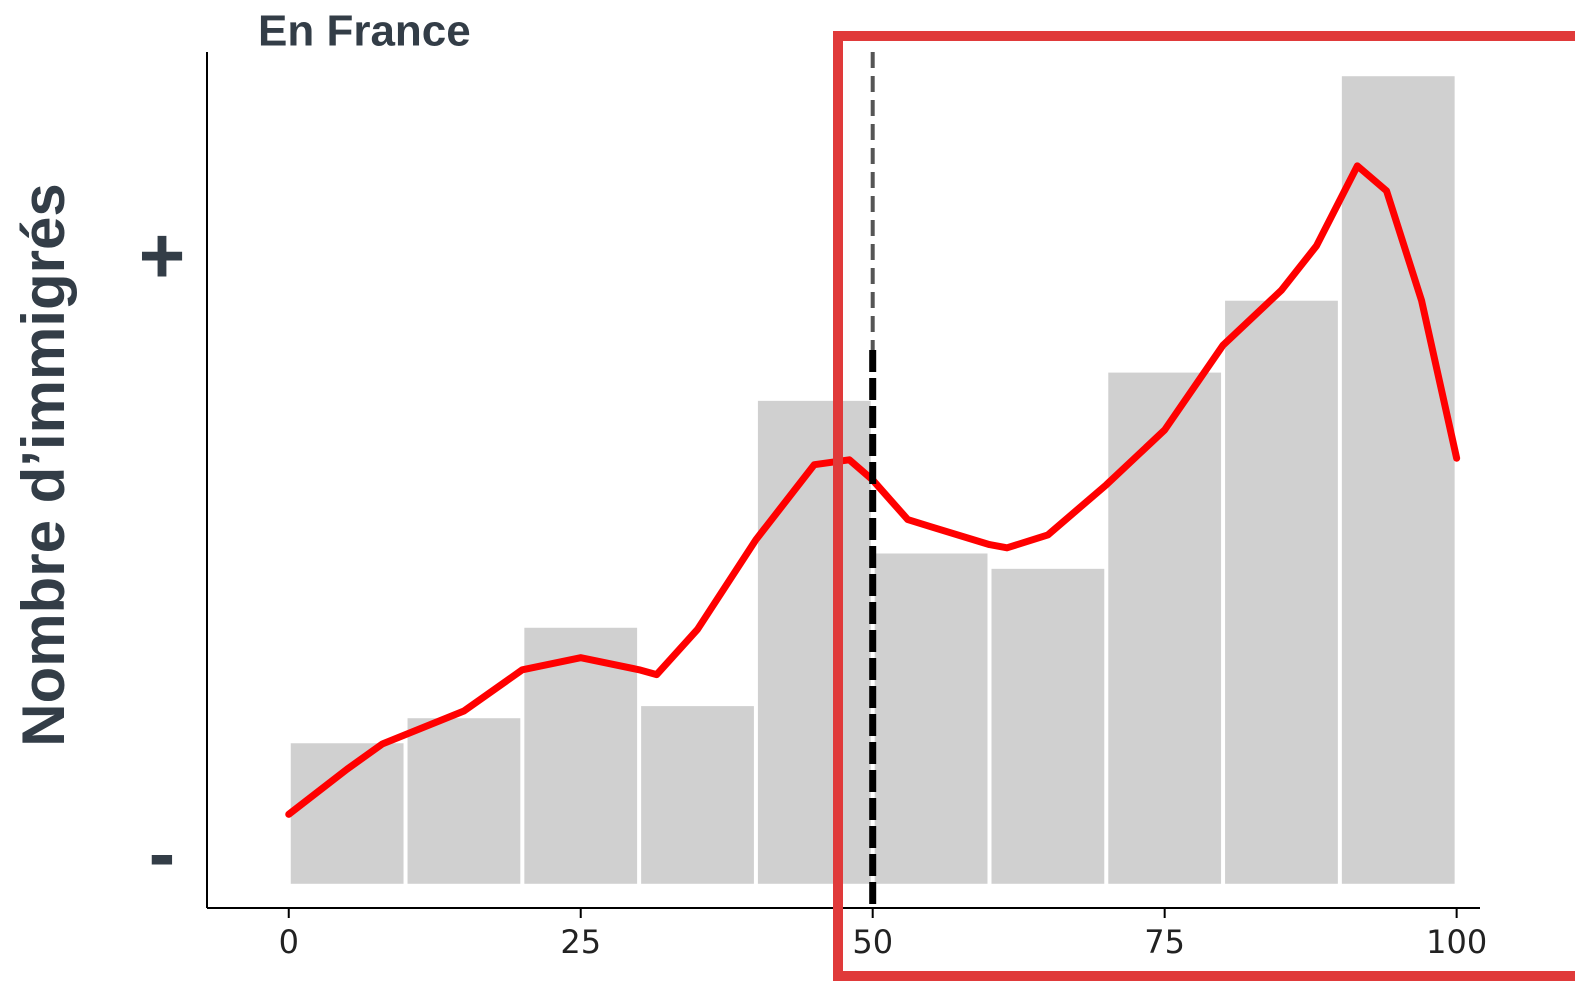 The height and width of the screenshot is (987, 1575). Describe the element at coordinates (1456, 942) in the screenshot. I see `x-tick-label: 100` at that location.